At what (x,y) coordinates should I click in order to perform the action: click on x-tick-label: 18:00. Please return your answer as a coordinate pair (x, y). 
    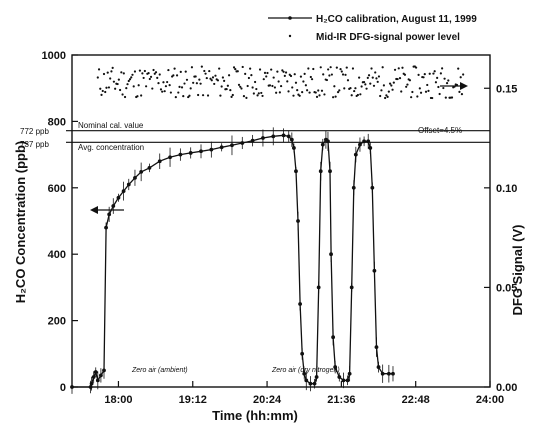
    Looking at the image, I should click on (118, 400).